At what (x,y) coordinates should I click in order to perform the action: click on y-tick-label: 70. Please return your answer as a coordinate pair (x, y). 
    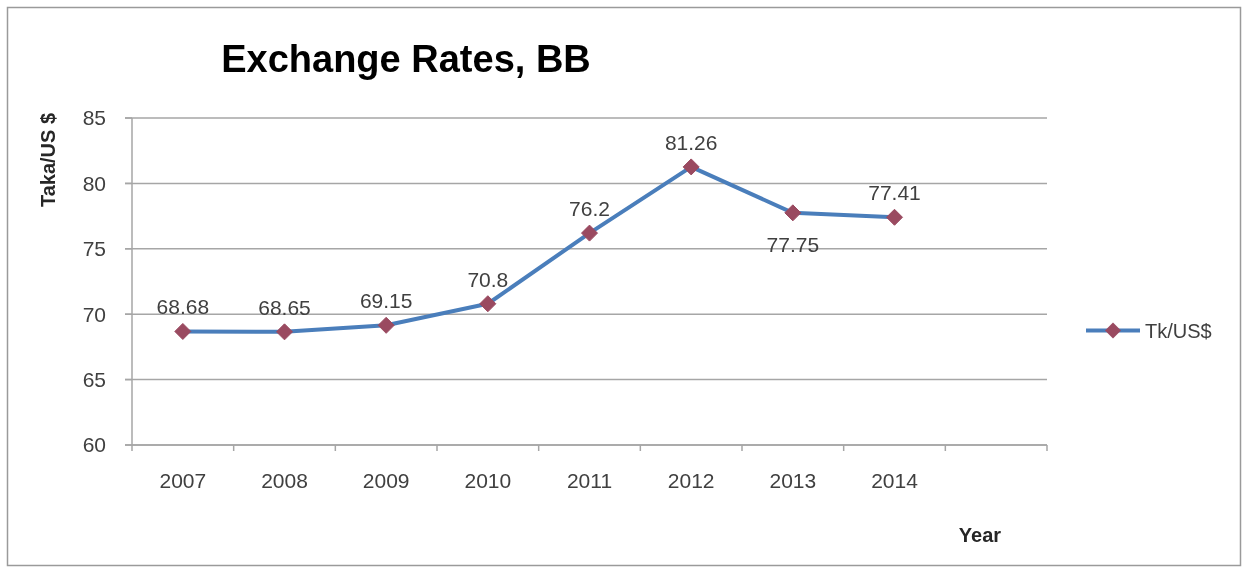
    Looking at the image, I should click on (94, 314).